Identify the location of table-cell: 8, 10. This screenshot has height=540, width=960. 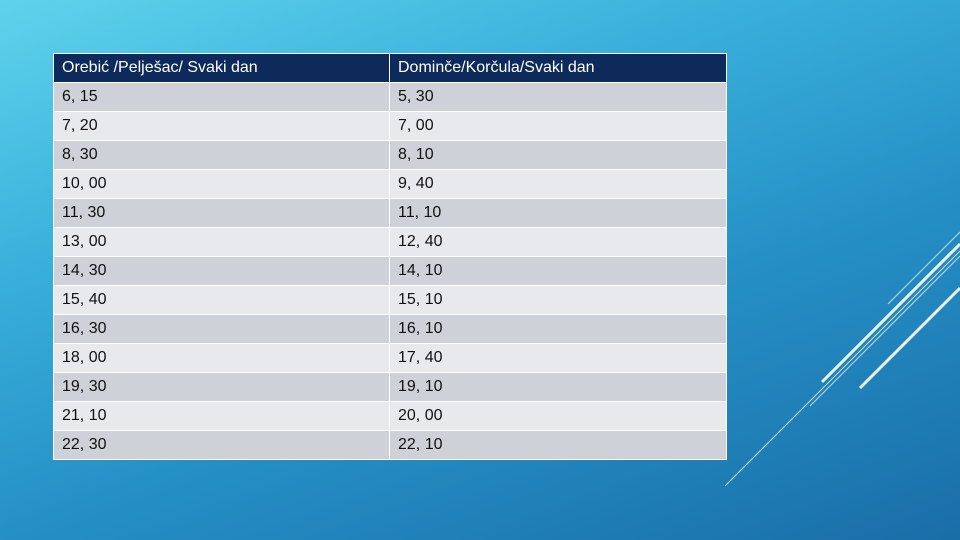
(558, 155).